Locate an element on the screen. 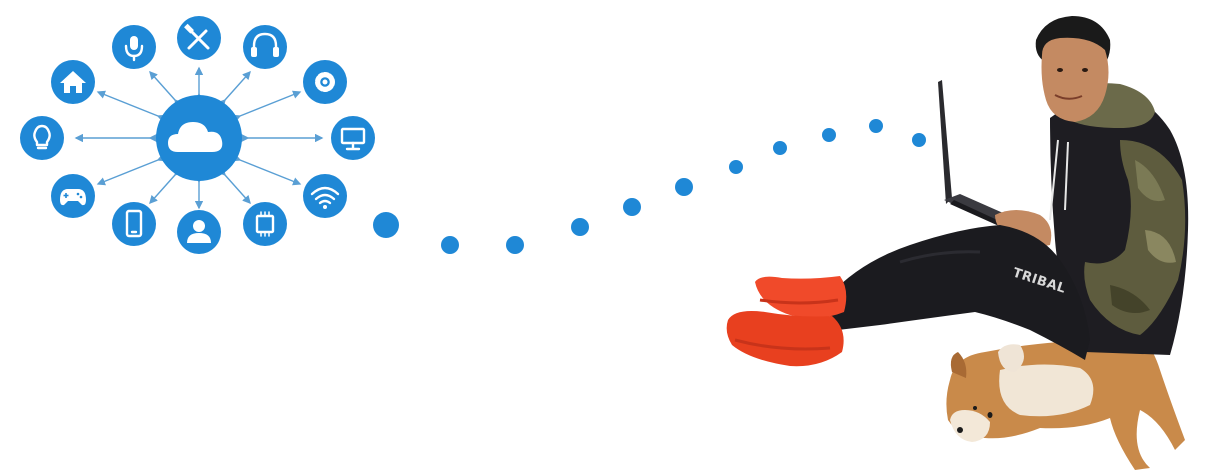 The height and width of the screenshot is (476, 1225). microphone-icon is located at coordinates (134, 47).